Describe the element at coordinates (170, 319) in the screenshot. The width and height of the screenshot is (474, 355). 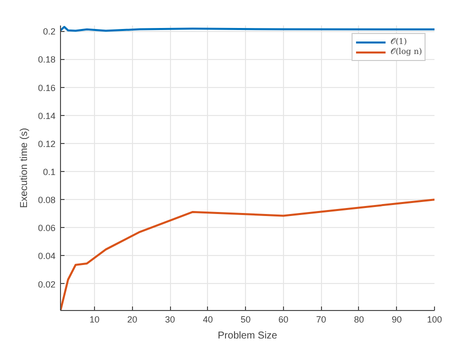
I see `x-tick-label: 30` at that location.